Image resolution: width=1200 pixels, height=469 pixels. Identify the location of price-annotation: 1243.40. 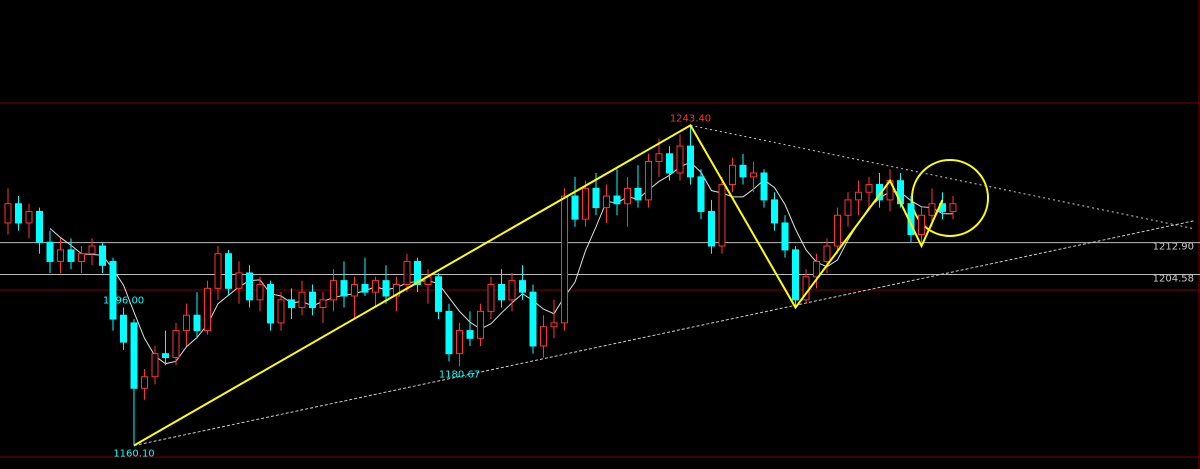
(690, 118).